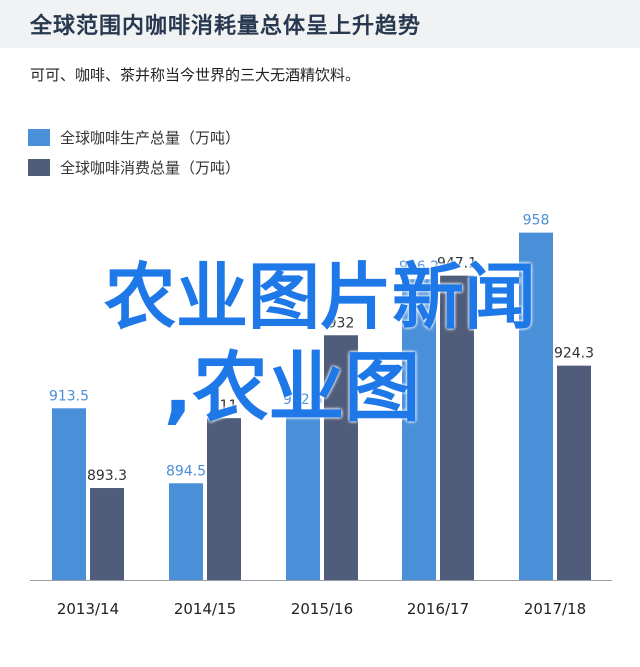  Describe the element at coordinates (150, 137) in the screenshot. I see `legend-label-production: 全球咖啡生产总量（万吨）` at that location.